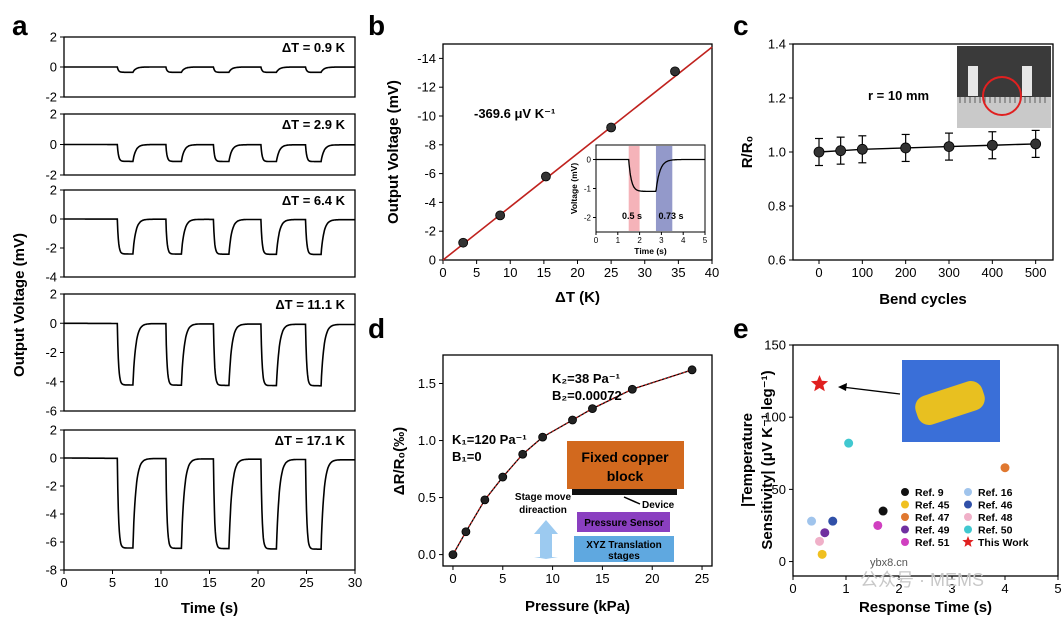 This screenshot has width=1064, height=622. What do you see at coordinates (661, 240) in the screenshot?
I see `panel-b-inset-x-tick-label: 3` at bounding box center [661, 240].